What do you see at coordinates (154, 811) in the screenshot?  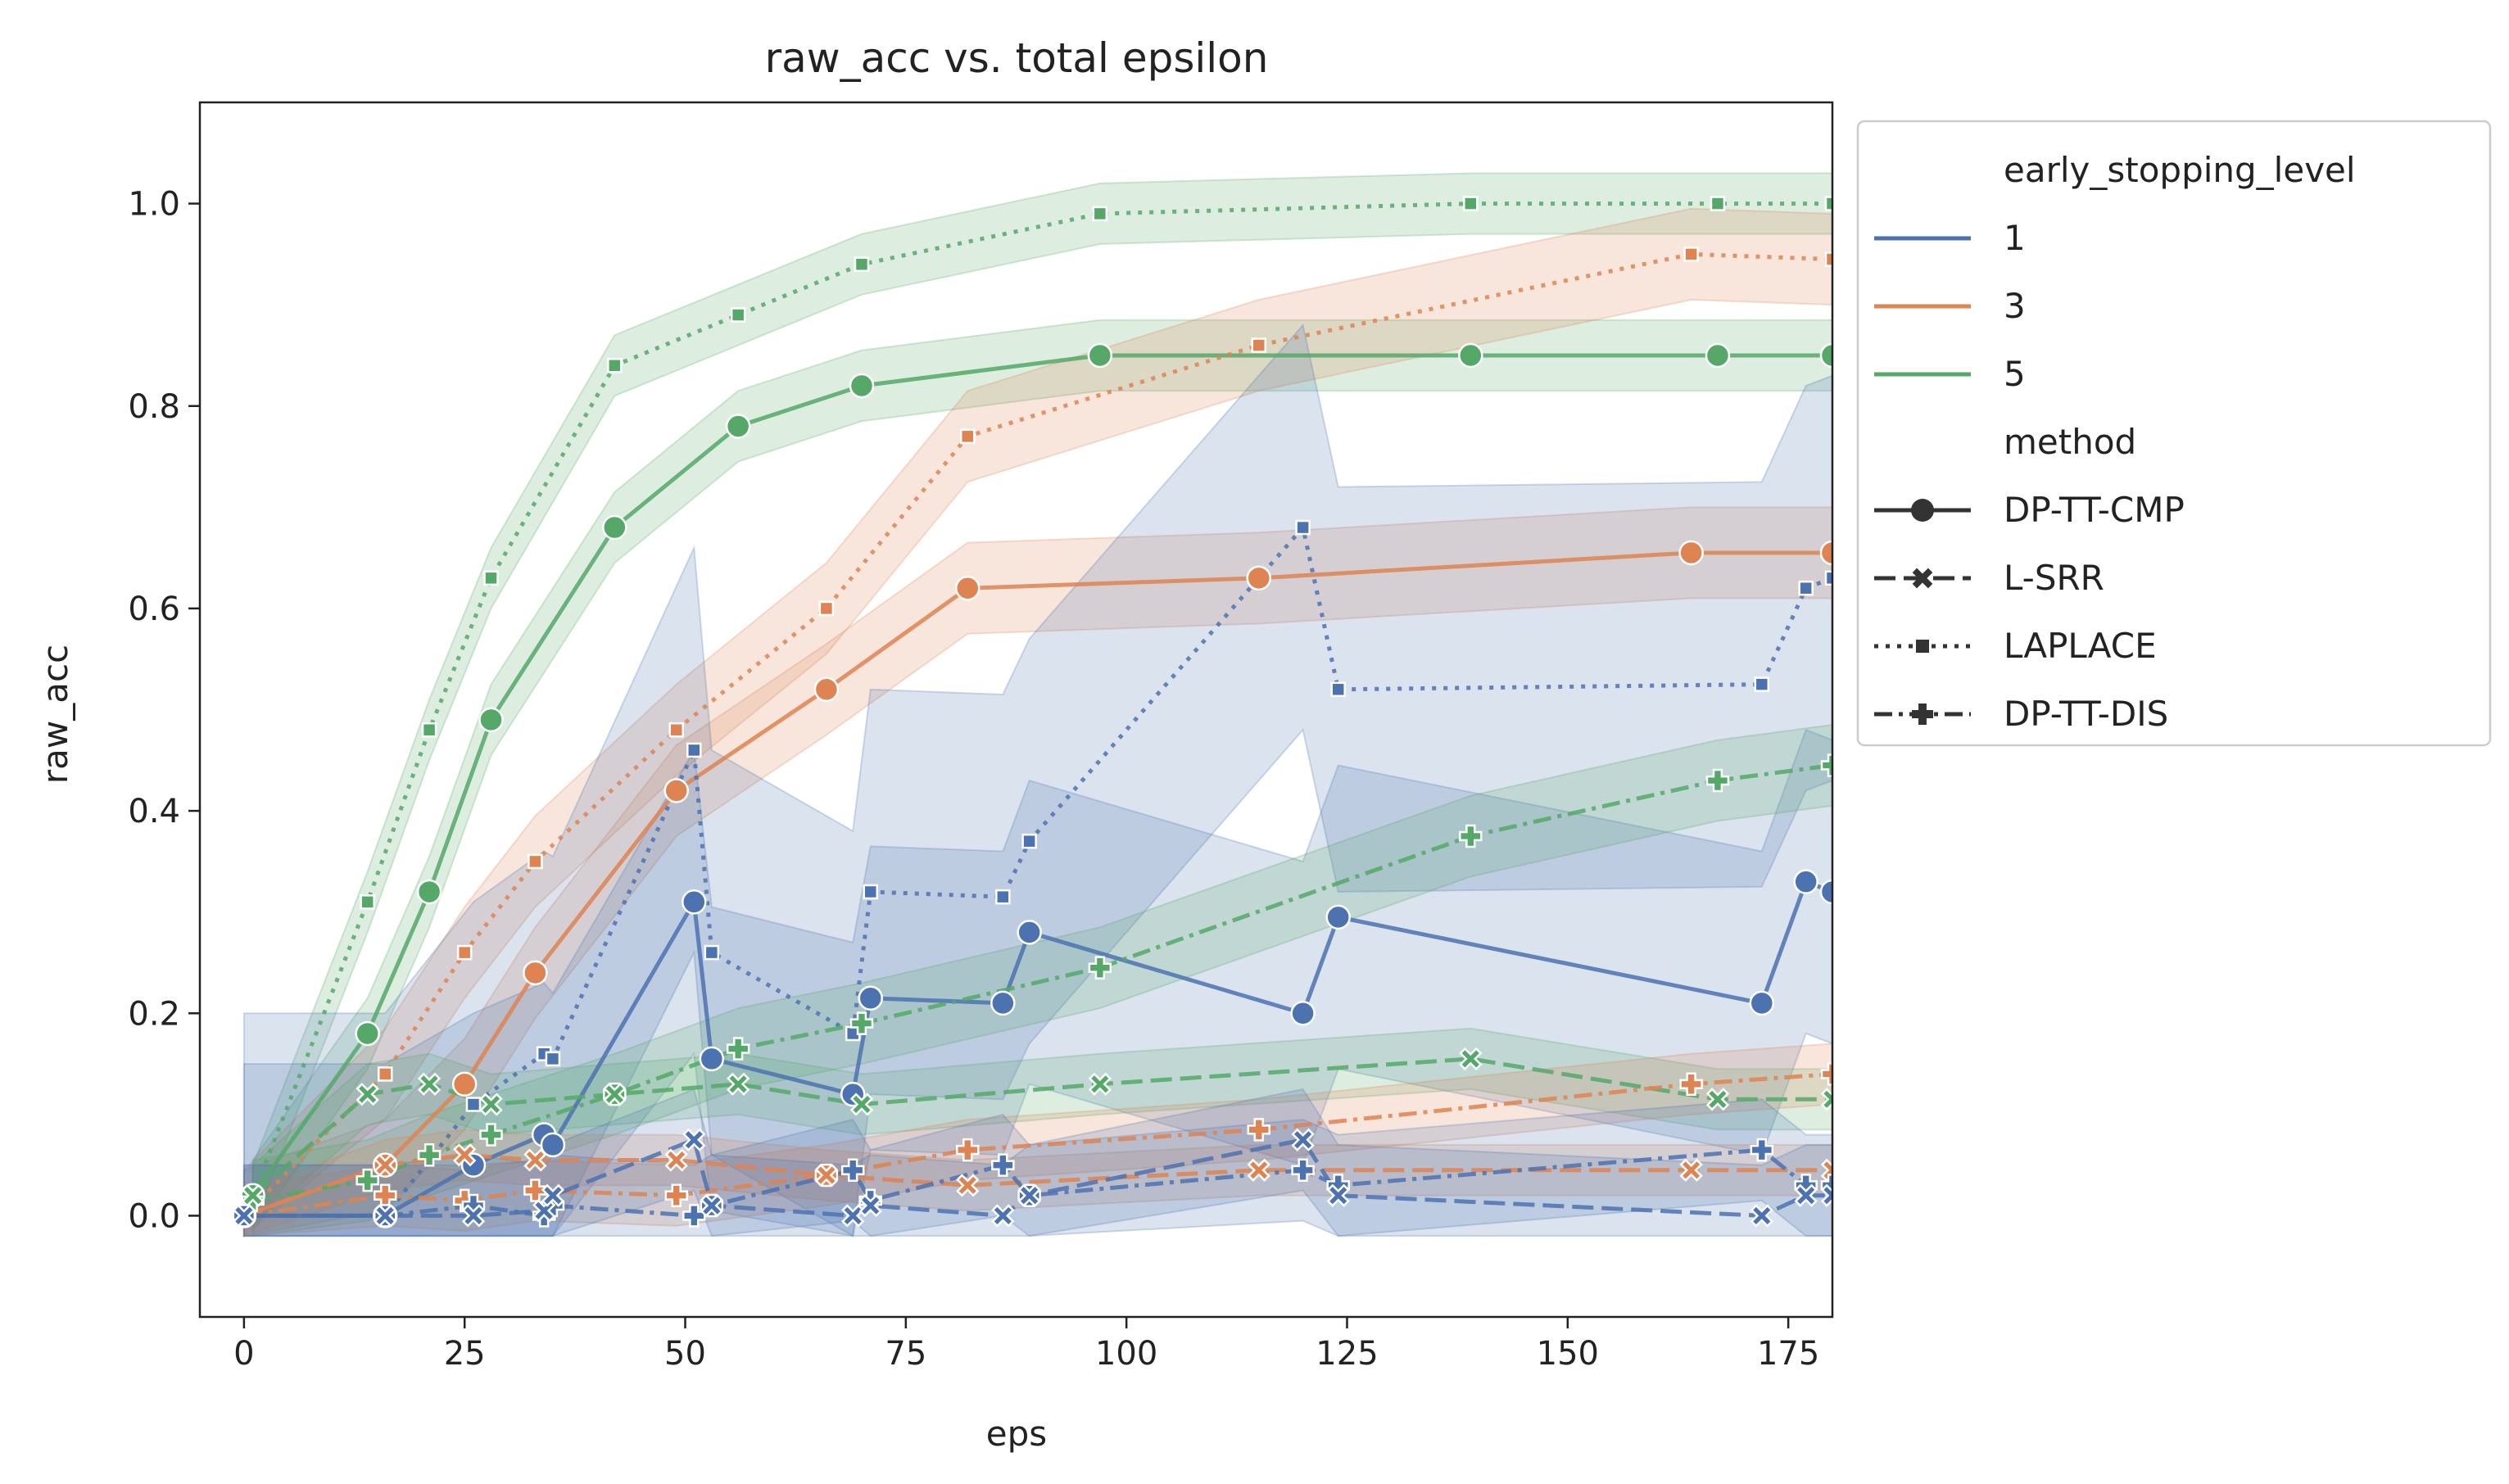 I see `y-tick-label: 0.4` at bounding box center [154, 811].